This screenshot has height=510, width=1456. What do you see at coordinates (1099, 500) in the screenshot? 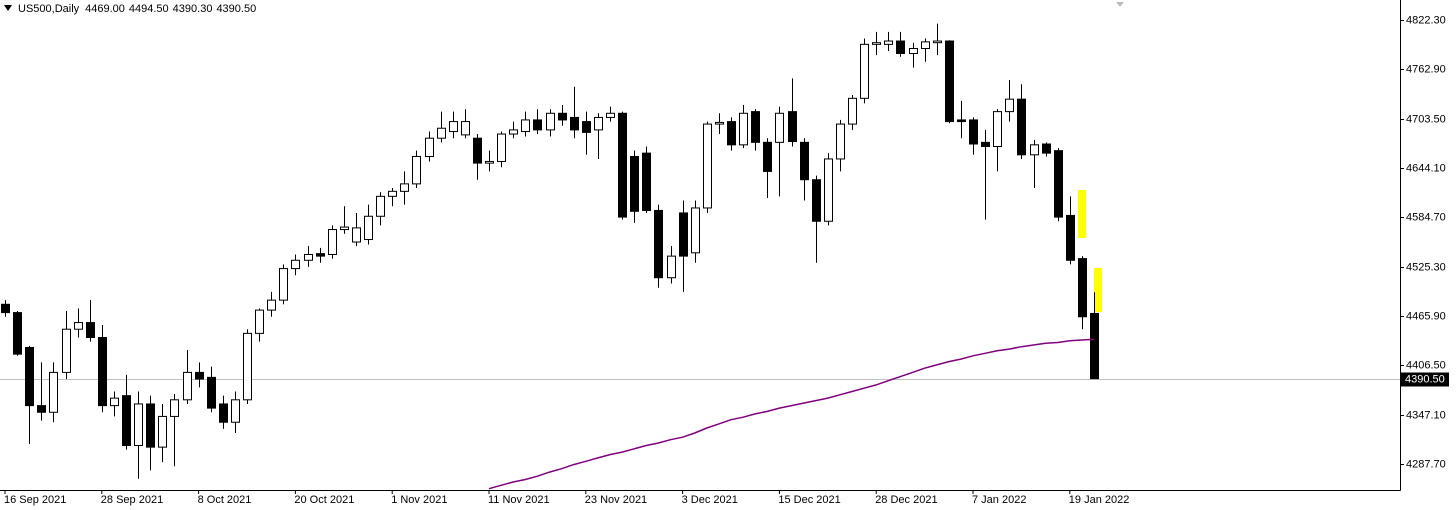
I see `x-tick-label: 19 Jan 2022` at bounding box center [1099, 500].